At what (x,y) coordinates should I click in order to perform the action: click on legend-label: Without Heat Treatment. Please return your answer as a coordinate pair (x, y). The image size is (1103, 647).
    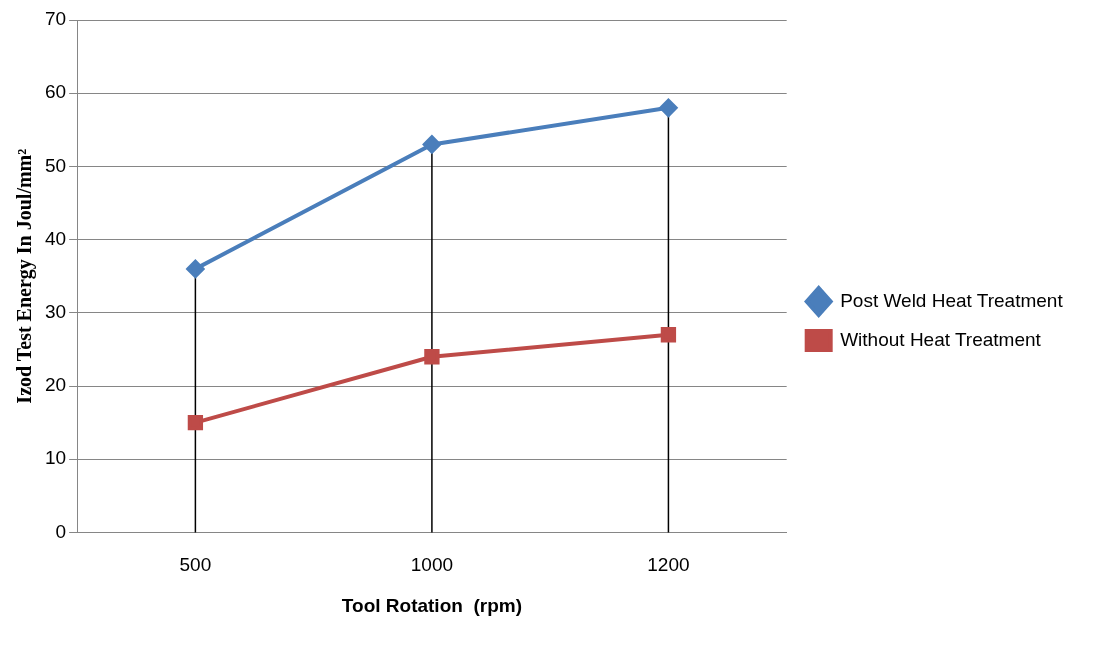
    Looking at the image, I should click on (941, 339).